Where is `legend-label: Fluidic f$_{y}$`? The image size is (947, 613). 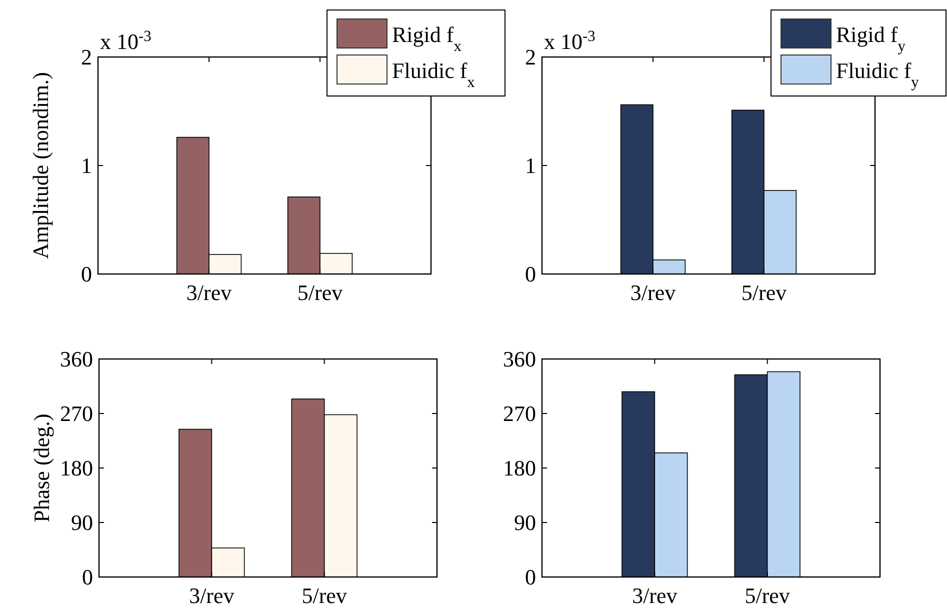
legend-label: Fluidic f$_{y}$ is located at coordinates (878, 74).